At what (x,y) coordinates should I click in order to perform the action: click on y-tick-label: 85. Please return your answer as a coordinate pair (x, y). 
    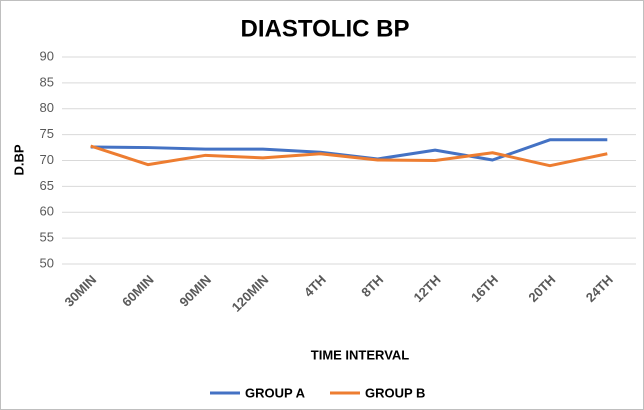
    Looking at the image, I should click on (47, 81).